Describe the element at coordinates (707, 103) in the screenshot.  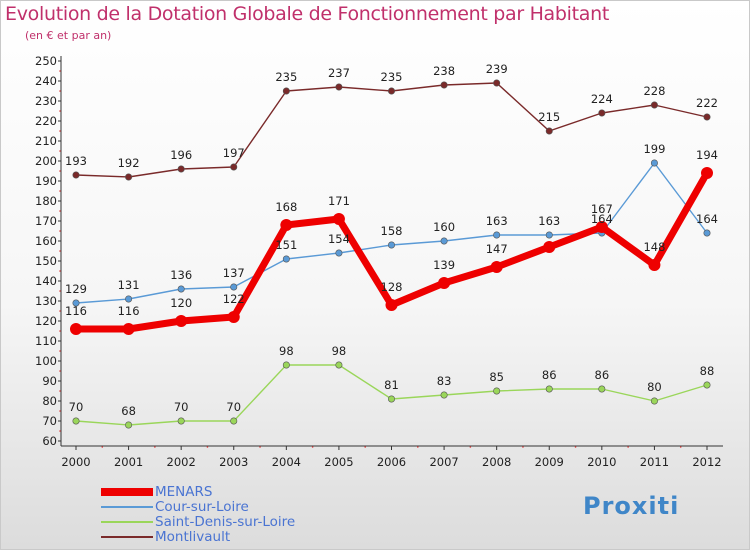
I see `data-label-montlivault: 222` at that location.